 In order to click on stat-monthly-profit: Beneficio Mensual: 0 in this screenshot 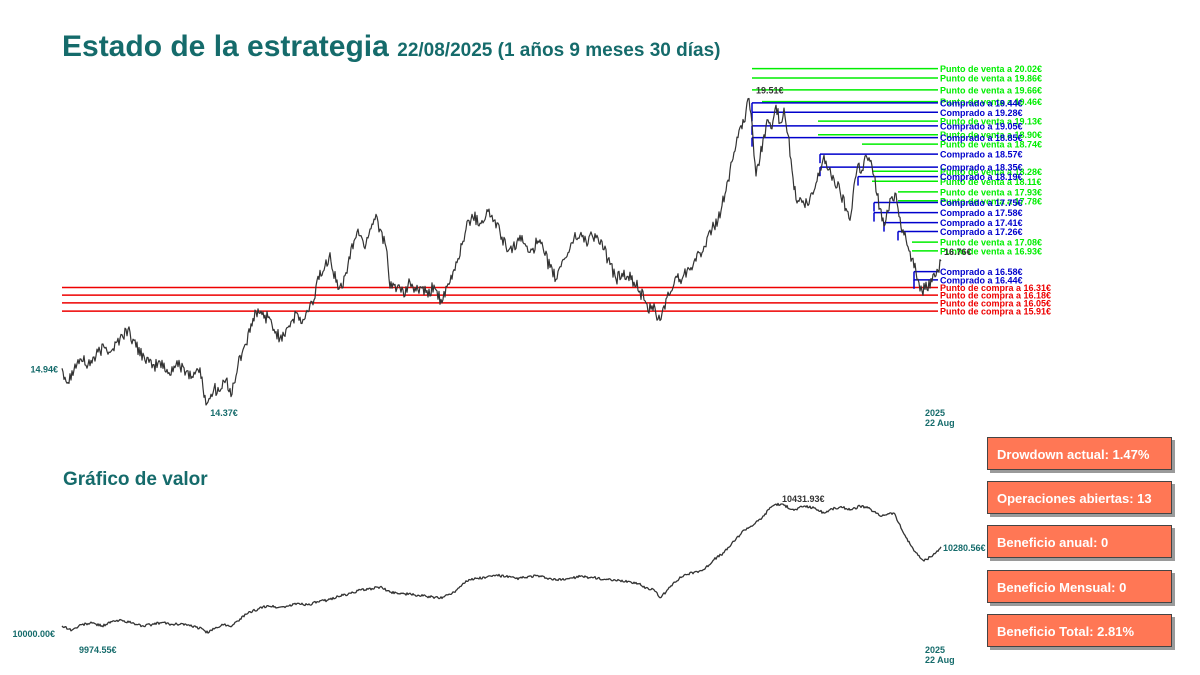, I will do `click(1079, 586)`.